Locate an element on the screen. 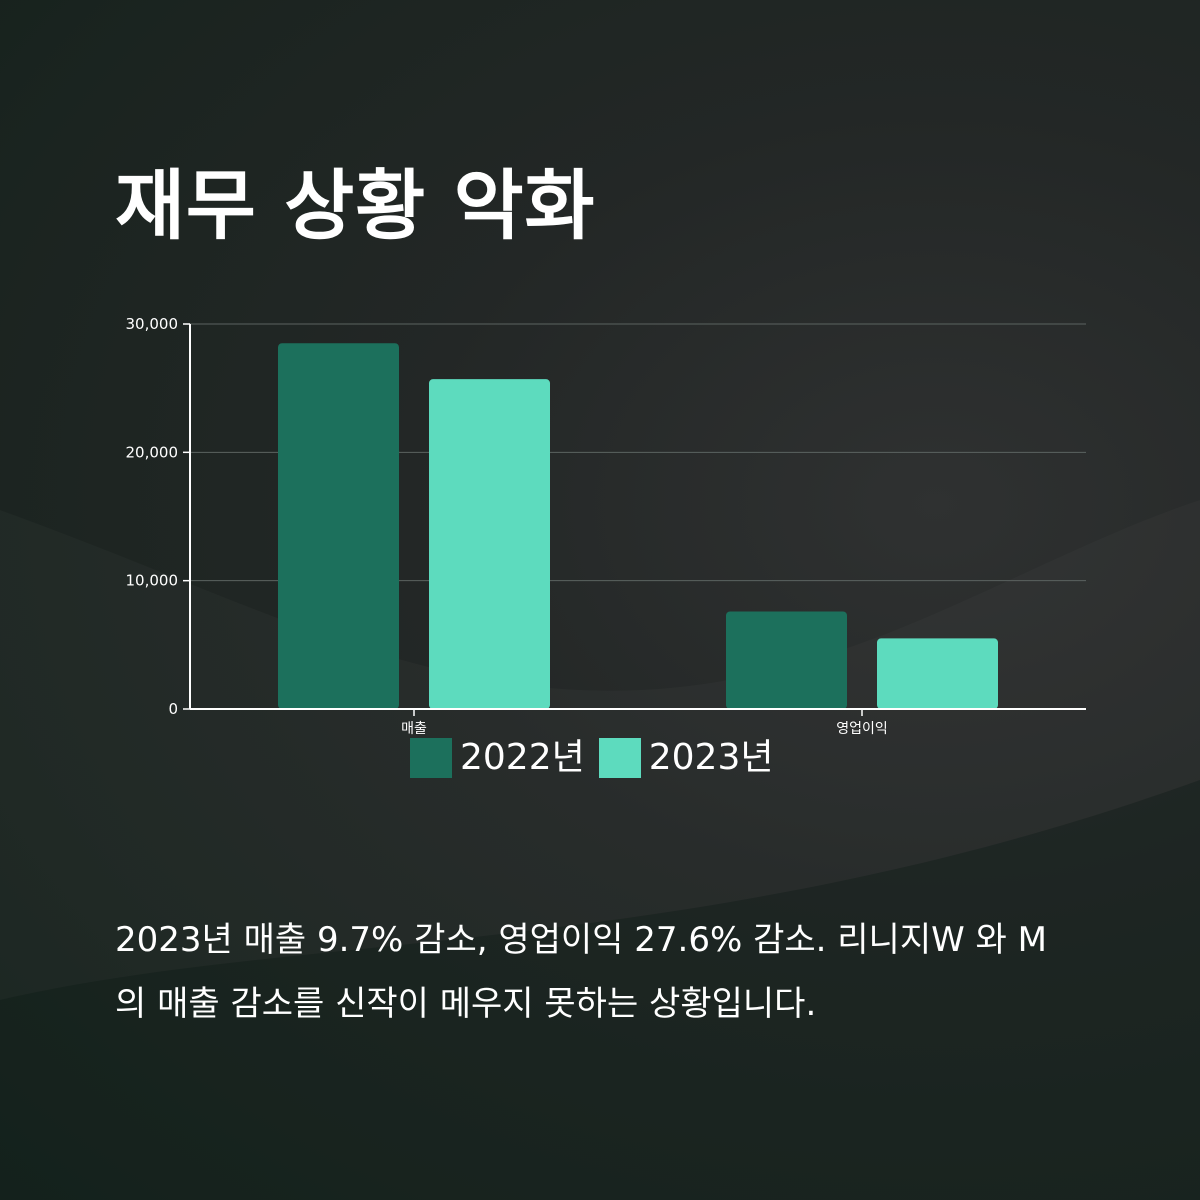 This screenshot has height=1200, width=1200. legend-item-2022: 2022년 is located at coordinates (497, 758).